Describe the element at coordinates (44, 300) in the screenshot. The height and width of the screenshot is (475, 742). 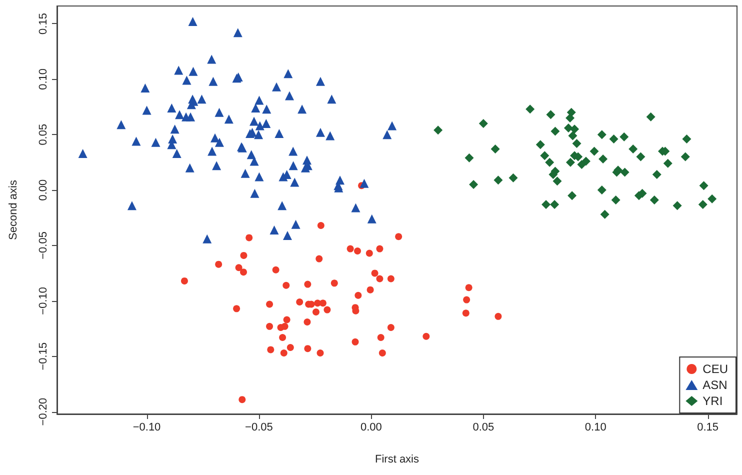
I see `y-tick-label: −0.10` at that location.